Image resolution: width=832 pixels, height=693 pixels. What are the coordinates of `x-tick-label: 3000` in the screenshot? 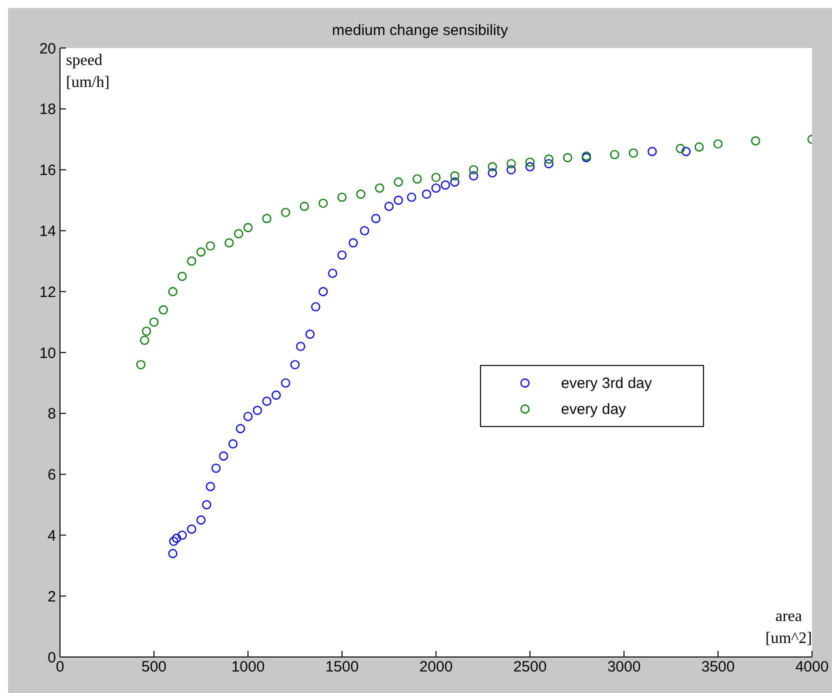 It's located at (624, 667).